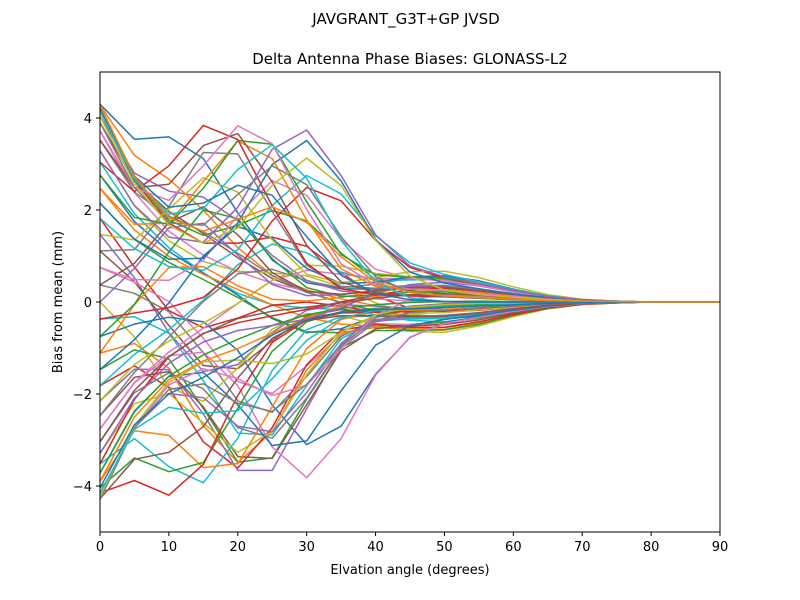 The width and height of the screenshot is (800, 600). What do you see at coordinates (412, 543) in the screenshot?
I see `x-axis: 0 10 20 30 40 50 60 70 80 90` at bounding box center [412, 543].